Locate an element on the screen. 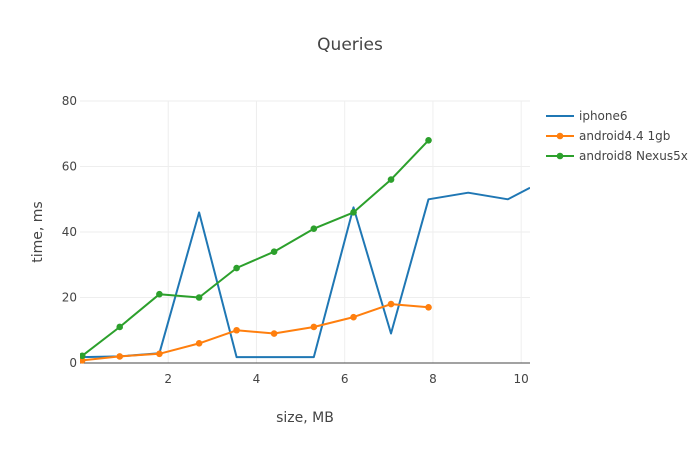  x-axis-title: size, MB is located at coordinates (305, 418).